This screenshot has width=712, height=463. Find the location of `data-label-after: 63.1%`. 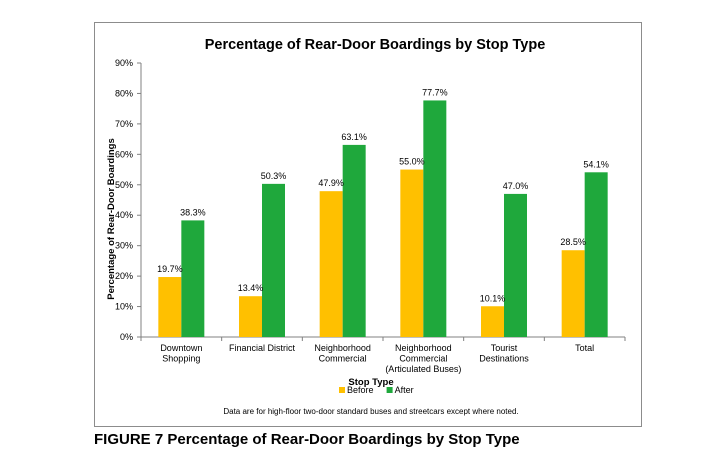

data-label-after: 63.1% is located at coordinates (354, 137).